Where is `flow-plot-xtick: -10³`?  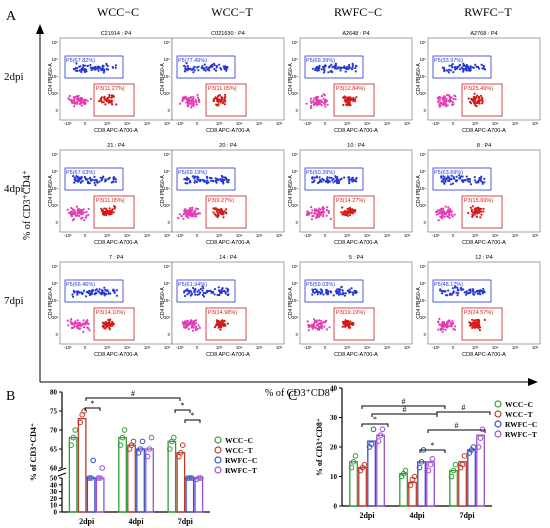 flow-plot-xtick: -10³ is located at coordinates (308, 123).